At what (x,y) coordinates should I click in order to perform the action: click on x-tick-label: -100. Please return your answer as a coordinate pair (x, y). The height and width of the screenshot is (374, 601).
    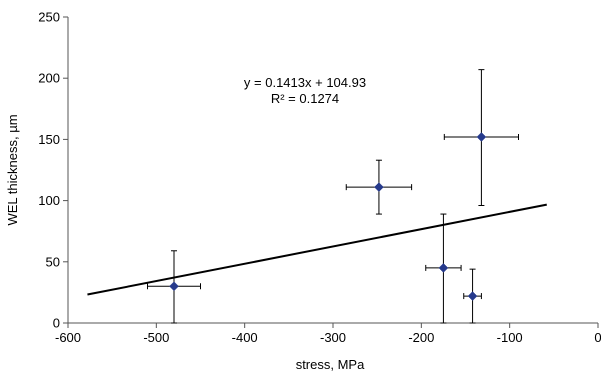
    Looking at the image, I should click on (510, 337).